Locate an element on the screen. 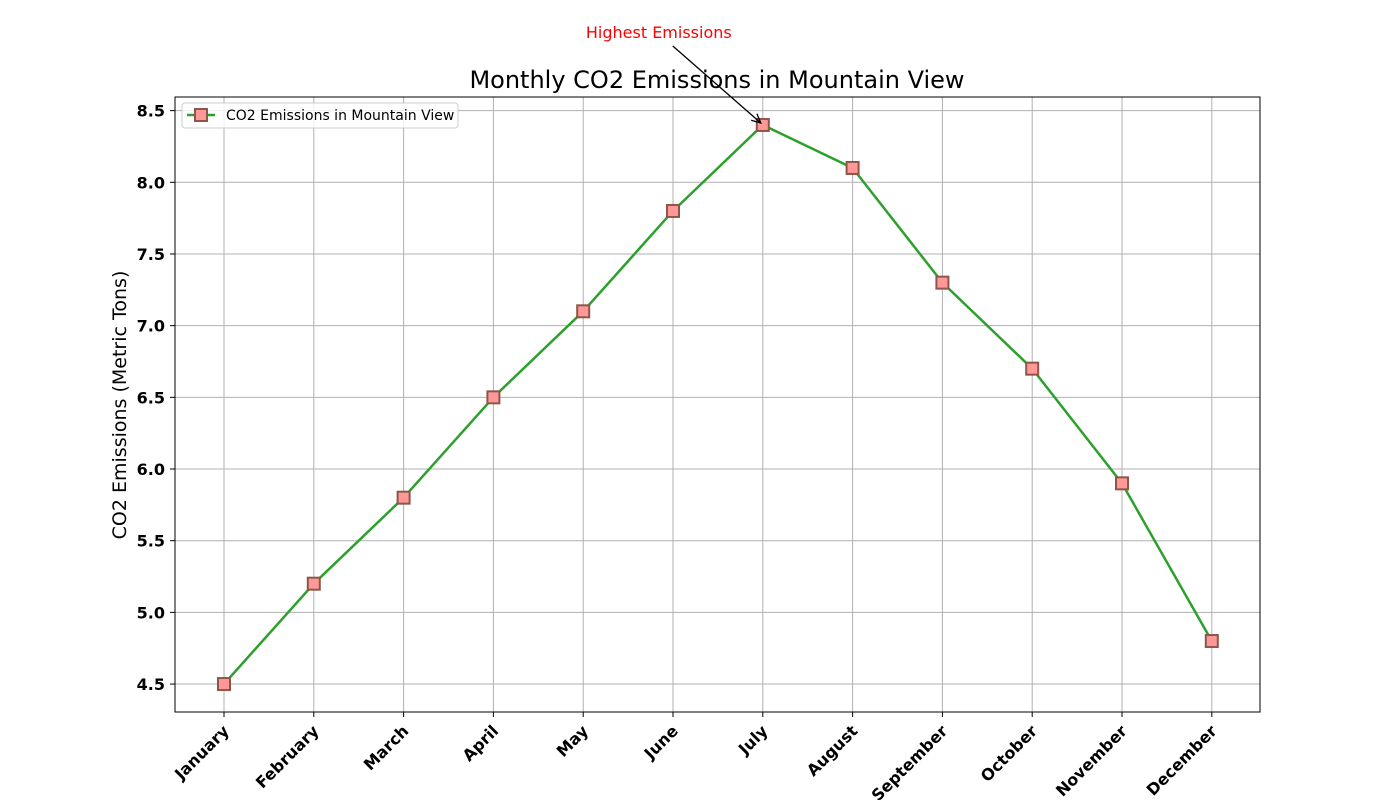 The image size is (1400, 800). y-tick-label: 6.5 is located at coordinates (151, 397).